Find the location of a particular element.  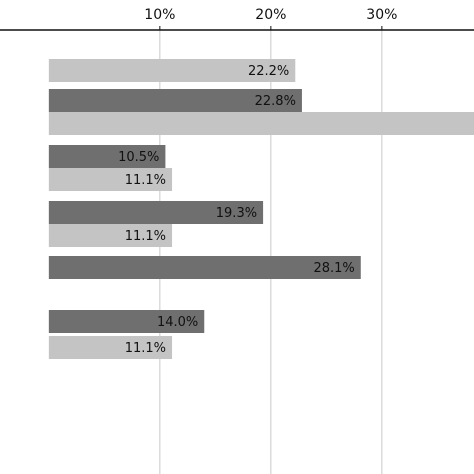

x-tick-label: 20% is located at coordinates (270, 15).